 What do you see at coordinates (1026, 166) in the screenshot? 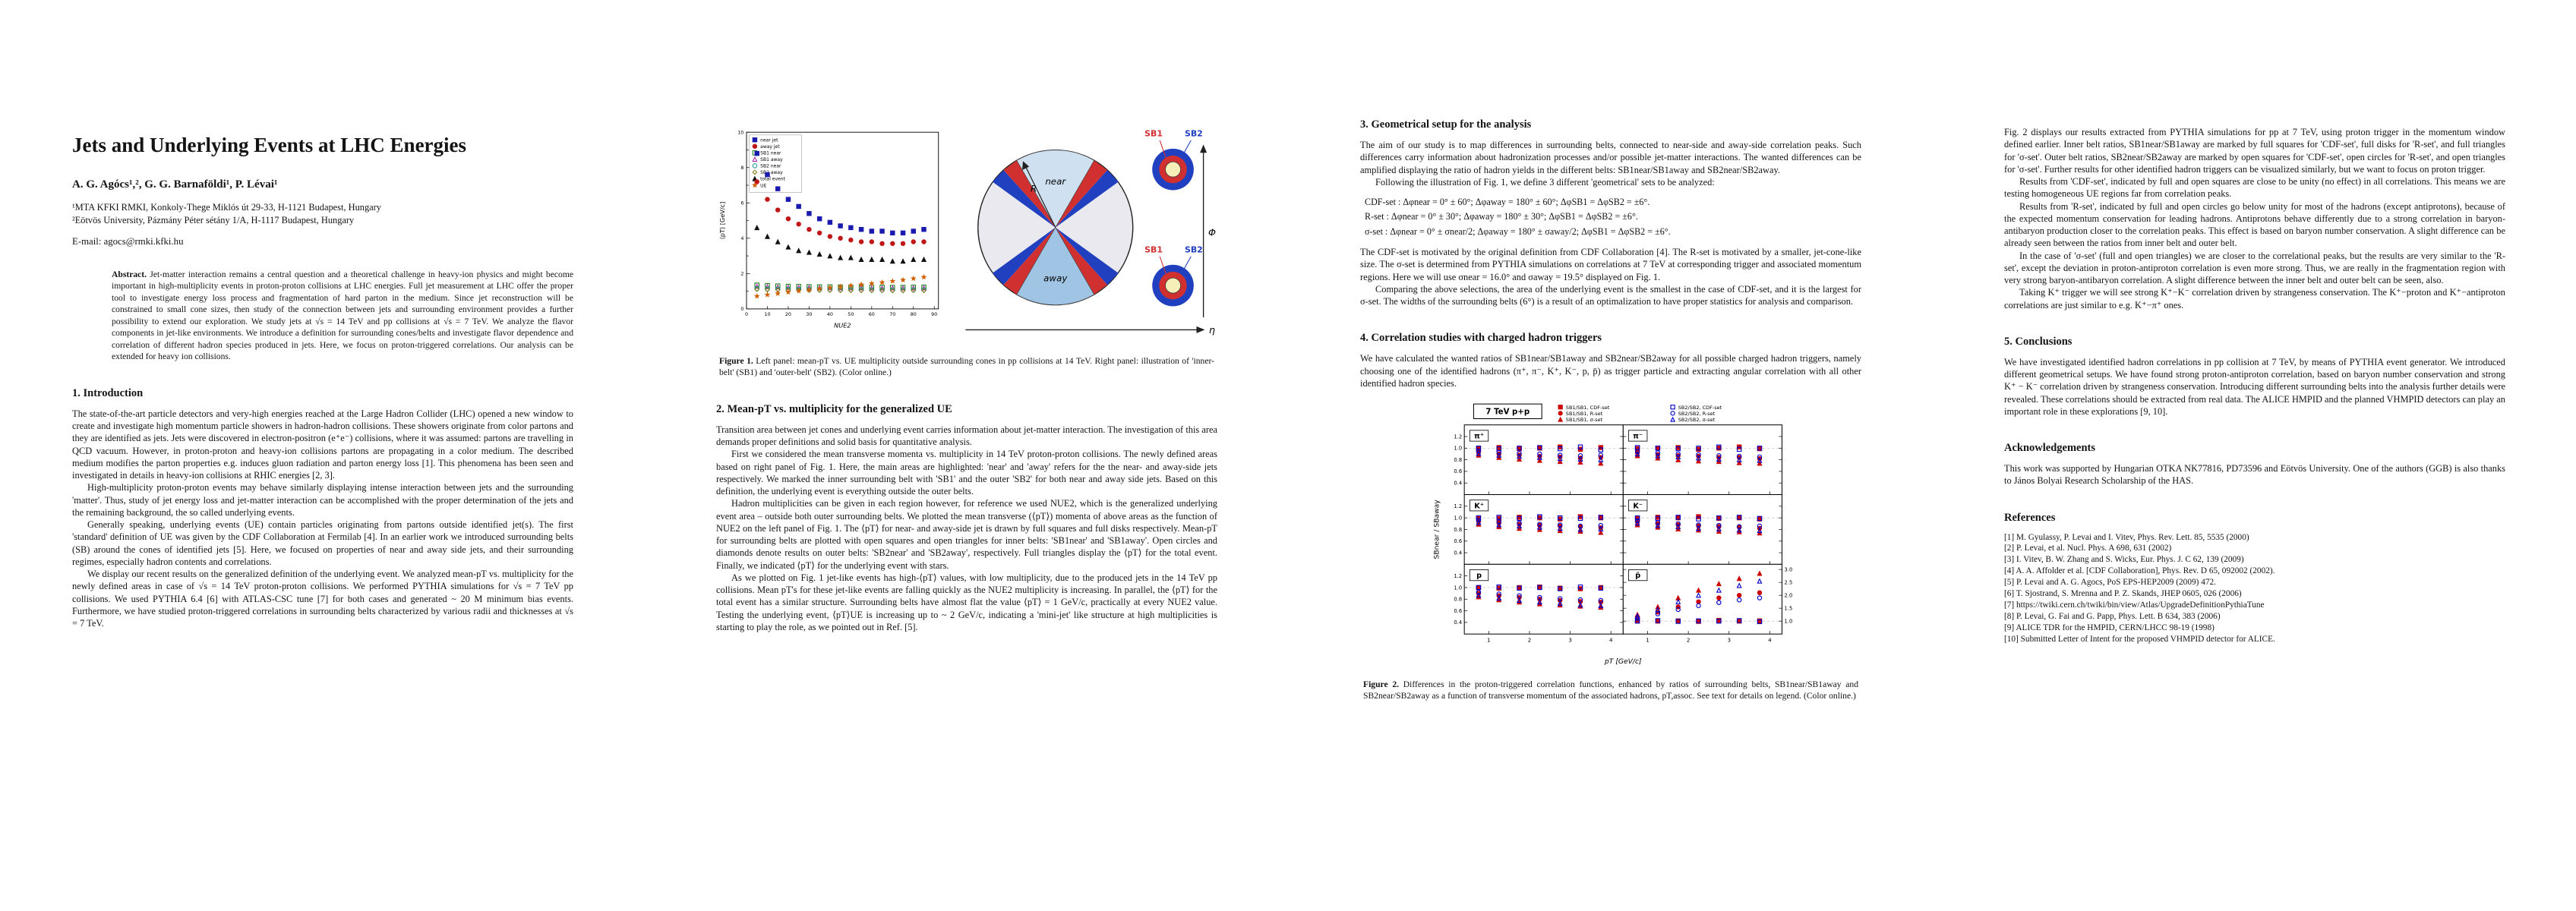
I see `r-arrowhead-icon` at bounding box center [1026, 166].